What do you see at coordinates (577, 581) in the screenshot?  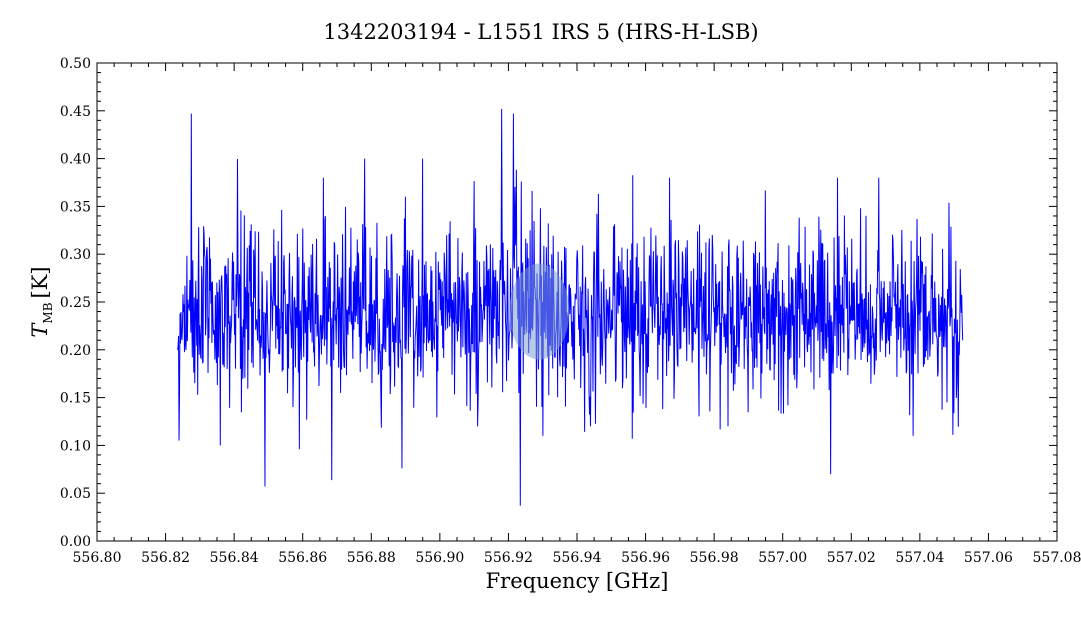 I see `x-axis-label: Frequency [GHz]` at bounding box center [577, 581].